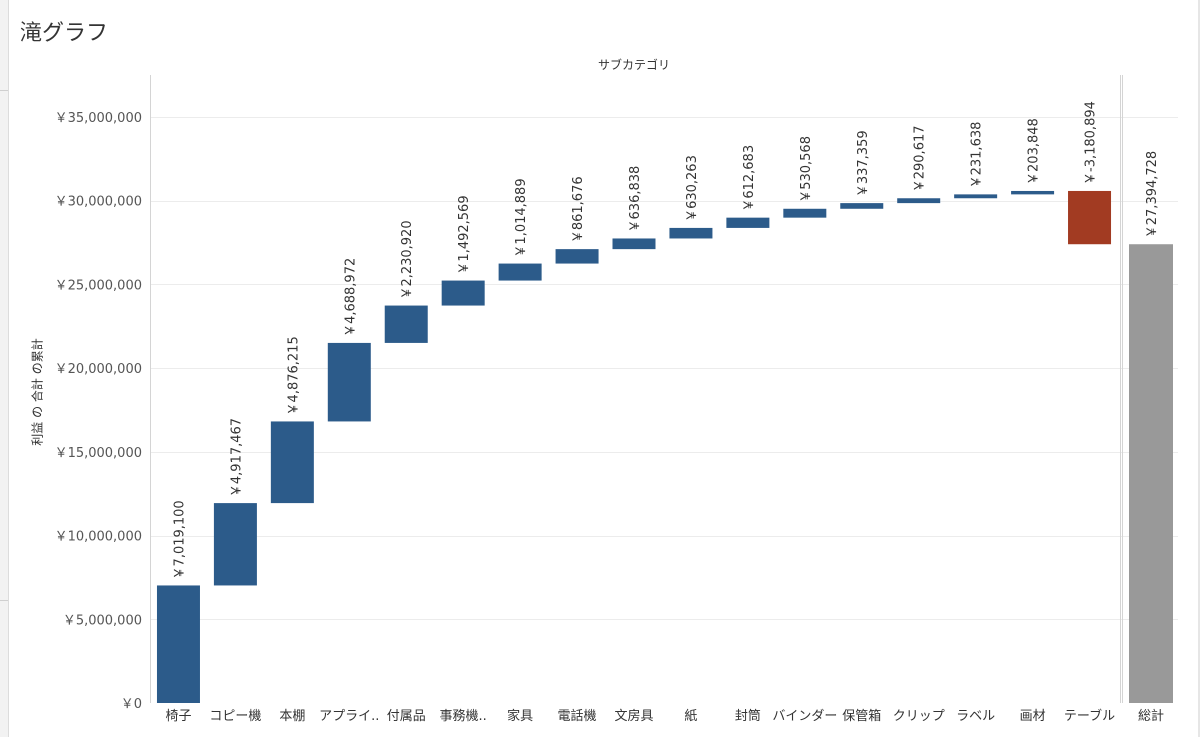 The height and width of the screenshot is (737, 1200). Describe the element at coordinates (1091, 143) in the screenshot. I see `bar-value-label: ￥-3,180,894` at that location.